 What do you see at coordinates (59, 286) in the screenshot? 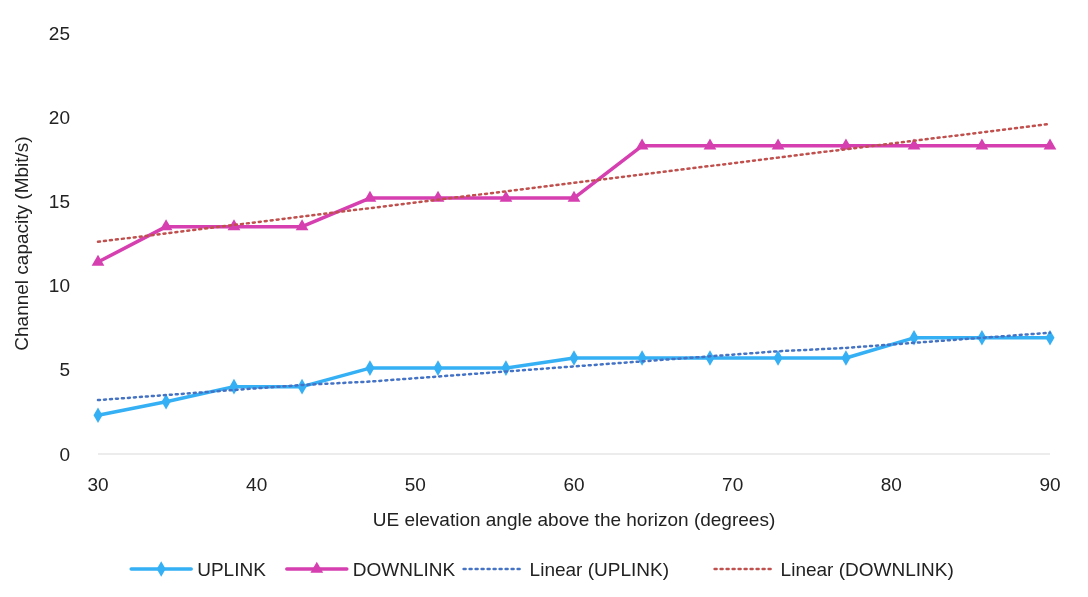
I see `y-tick-label: 10` at bounding box center [59, 286].